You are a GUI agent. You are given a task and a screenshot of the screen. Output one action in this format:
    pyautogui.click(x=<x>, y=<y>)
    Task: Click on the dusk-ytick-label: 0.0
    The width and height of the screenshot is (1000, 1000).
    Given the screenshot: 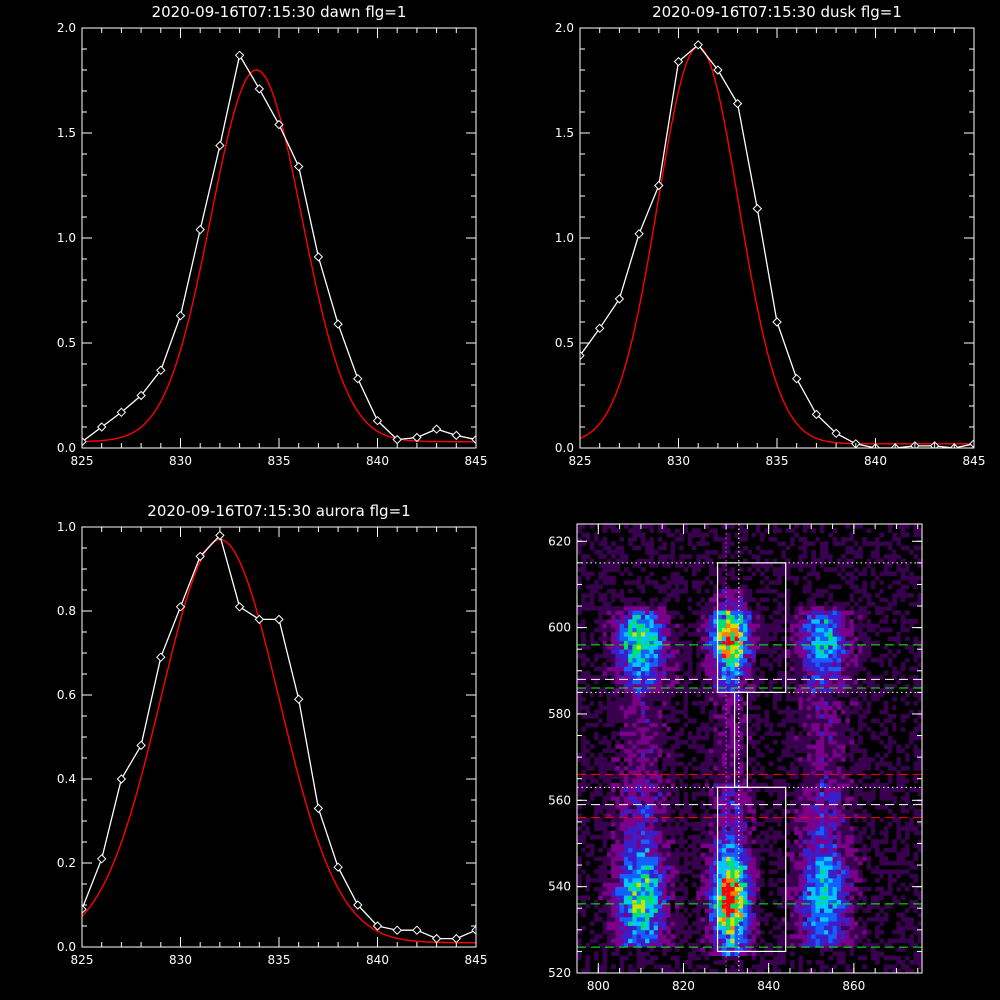 What is the action you would take?
    pyautogui.click(x=564, y=448)
    